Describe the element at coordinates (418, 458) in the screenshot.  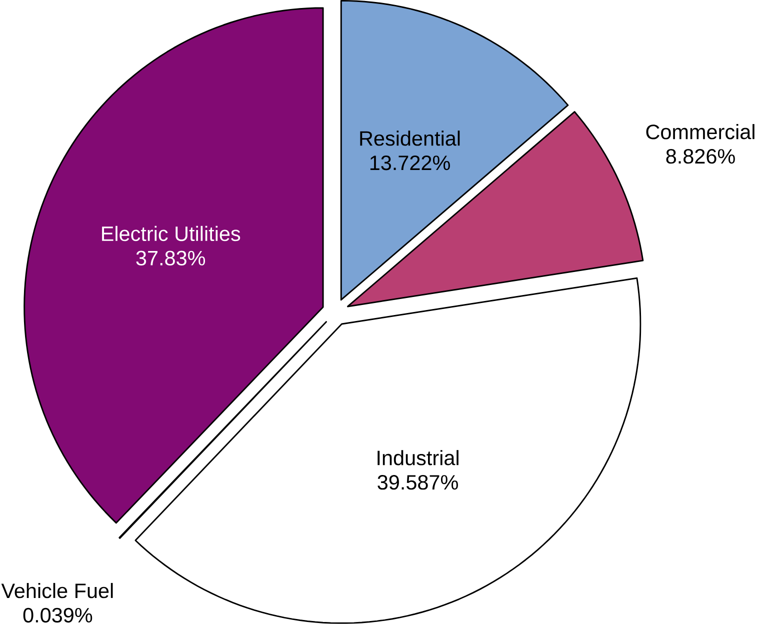
I see `slice-label: Industrial` at that location.